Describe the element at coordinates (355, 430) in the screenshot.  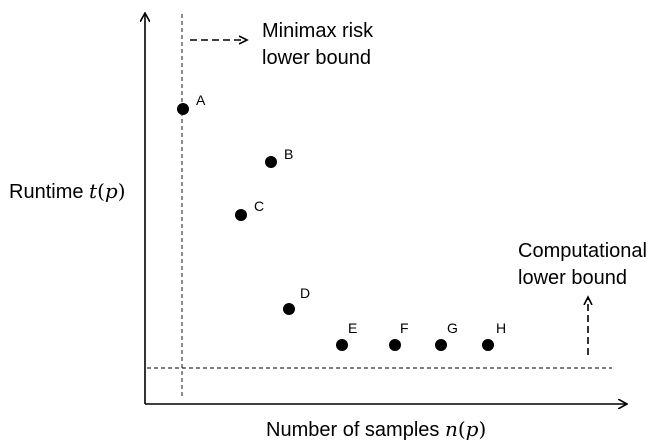
I see `x-axis-label-text: Number of samples` at that location.